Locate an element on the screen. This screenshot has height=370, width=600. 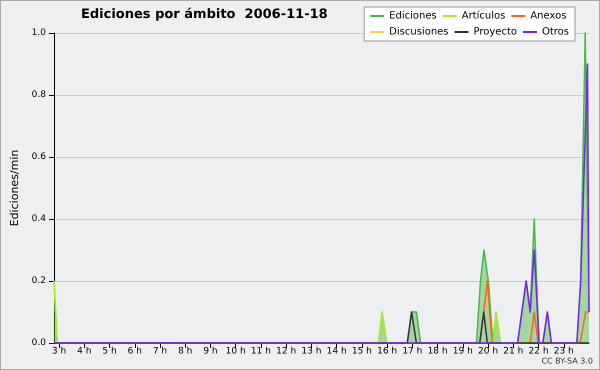
x-tick-label: 19 h is located at coordinates (462, 351).